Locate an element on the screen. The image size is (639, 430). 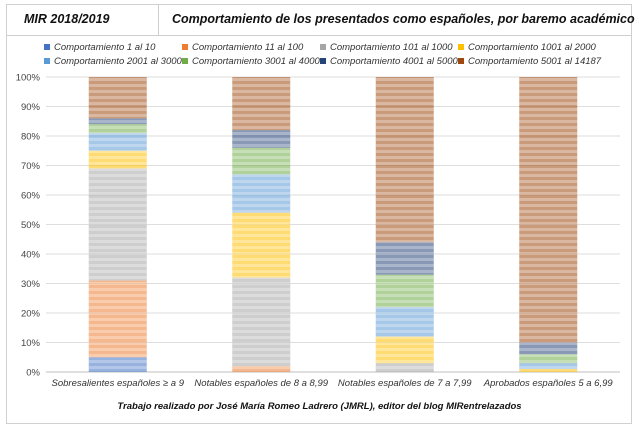
x-category-label: Sobresalientes españoles ≥ a 9 is located at coordinates (118, 383).